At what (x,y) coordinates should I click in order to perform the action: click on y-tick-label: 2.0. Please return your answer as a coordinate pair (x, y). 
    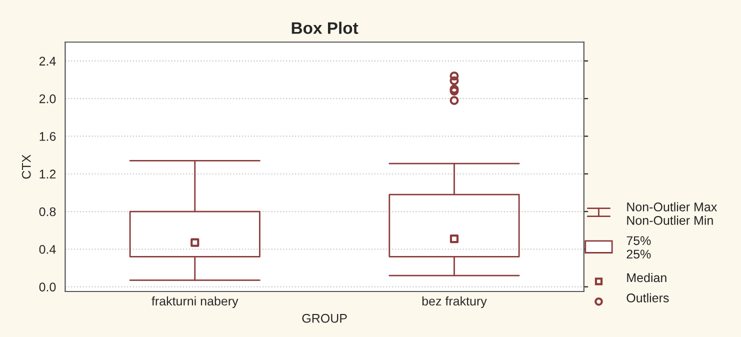
    Looking at the image, I should click on (47, 99).